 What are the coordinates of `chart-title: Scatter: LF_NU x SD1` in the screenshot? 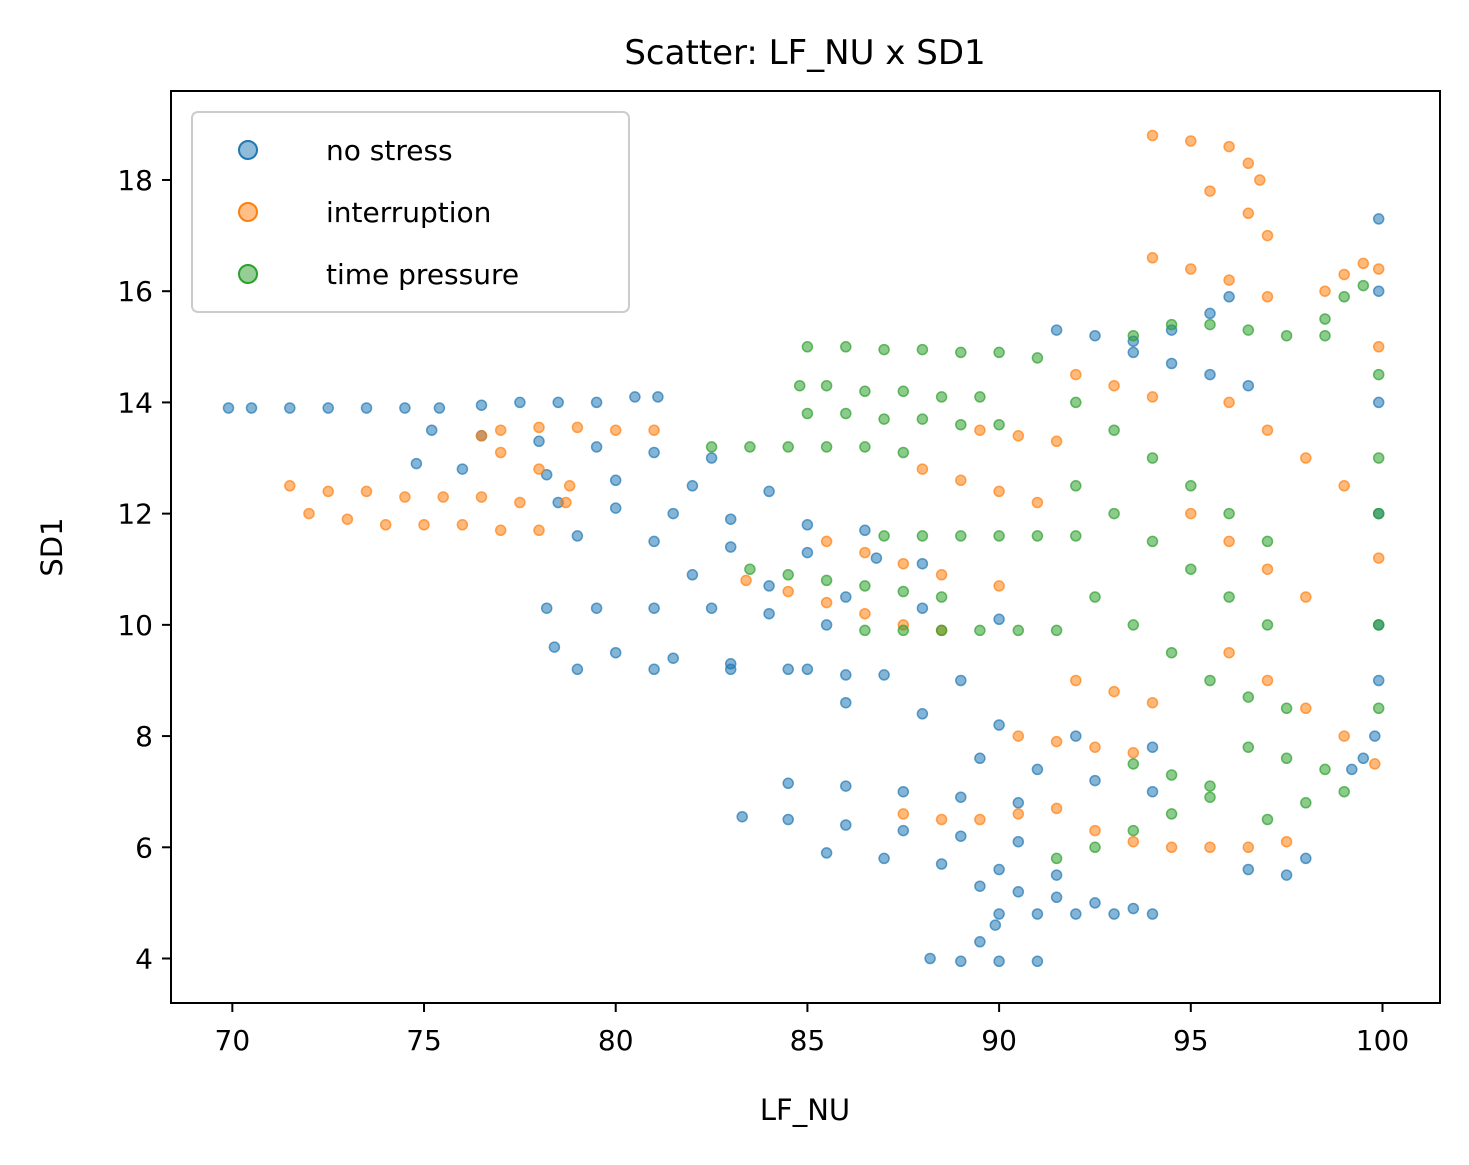 It's located at (804, 53).